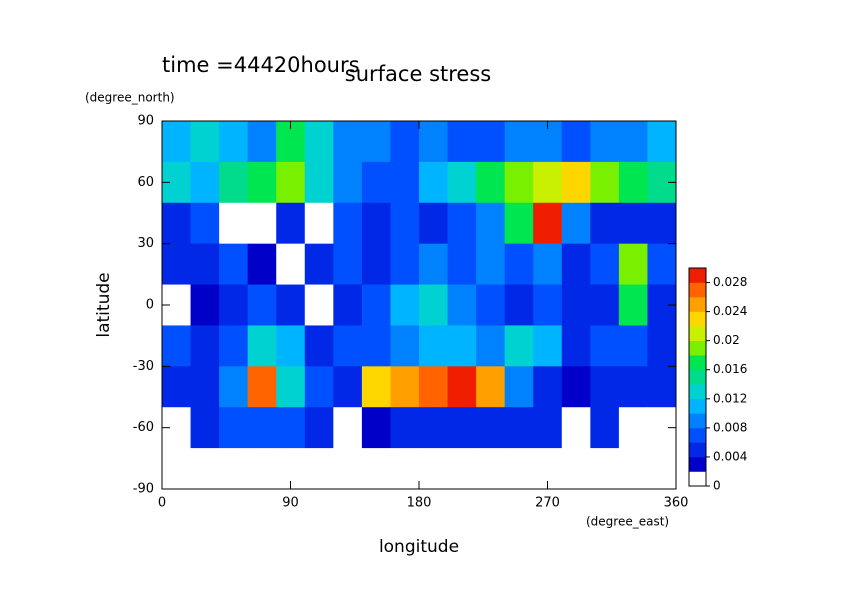 Image resolution: width=842 pixels, height=595 pixels. Describe the element at coordinates (726, 340) in the screenshot. I see `colorbar-tick-label: 0.02` at that location.